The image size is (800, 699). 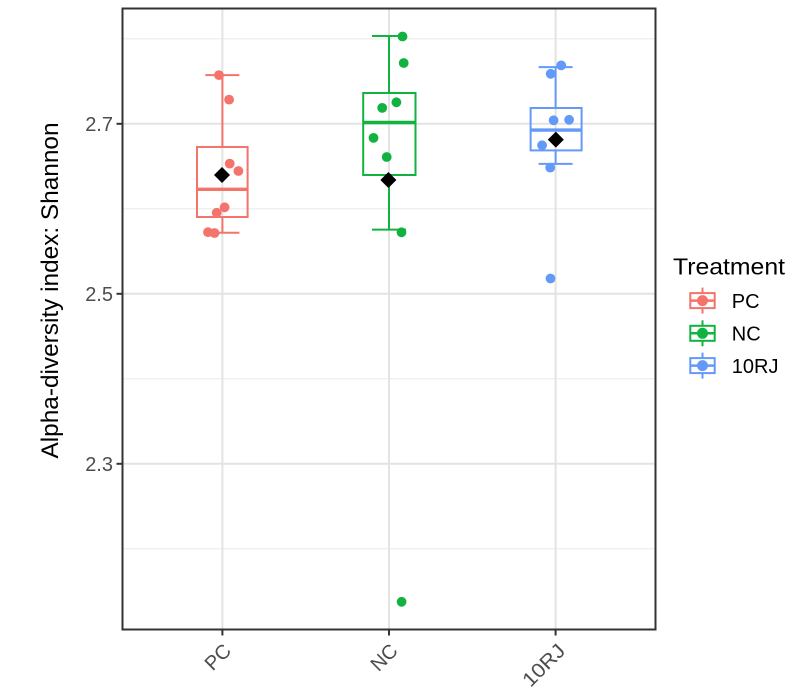 I want to click on svg-text: 10RJ, so click(x=755, y=367).